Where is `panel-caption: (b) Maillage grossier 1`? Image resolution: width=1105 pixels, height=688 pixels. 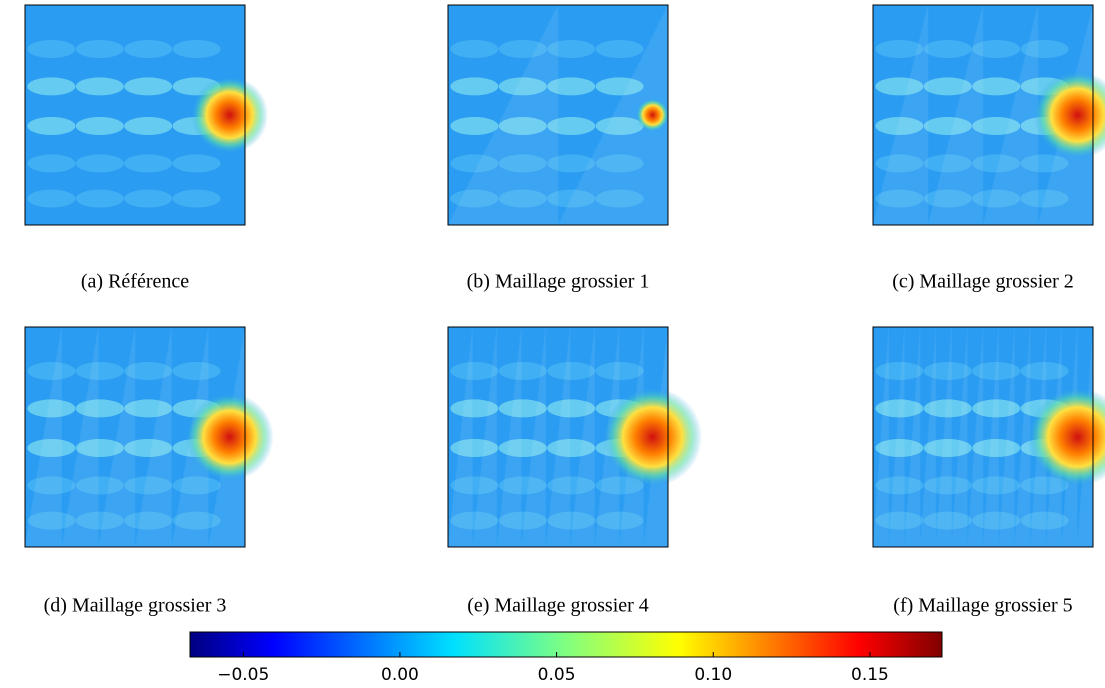
panel-caption: (b) Maillage grossier 1 is located at coordinates (558, 282).